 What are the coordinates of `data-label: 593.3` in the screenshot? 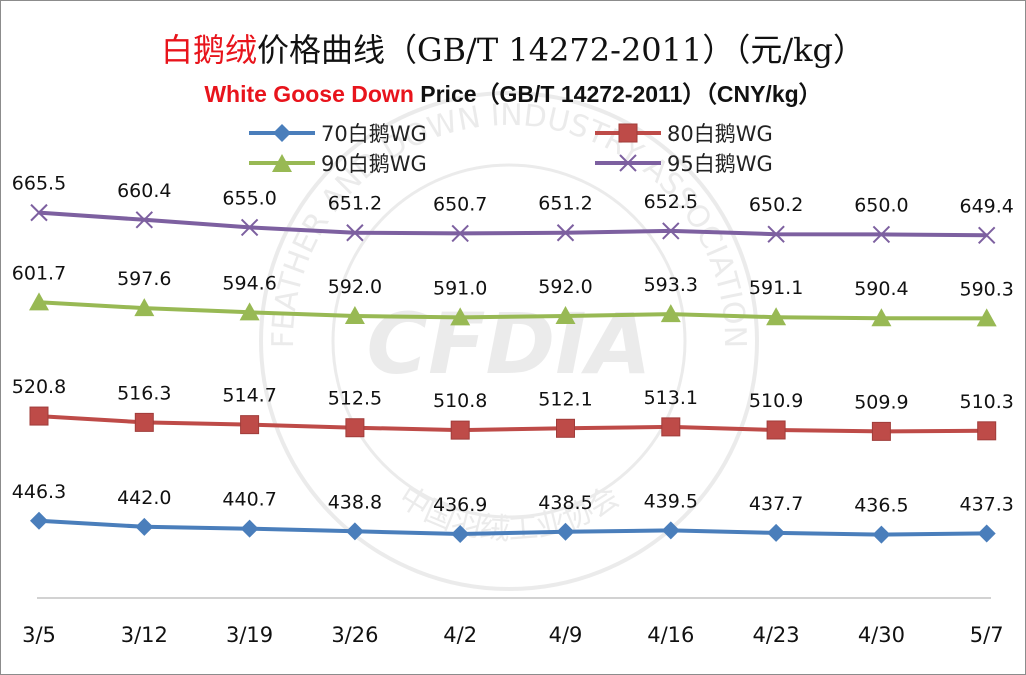 It's located at (671, 285).